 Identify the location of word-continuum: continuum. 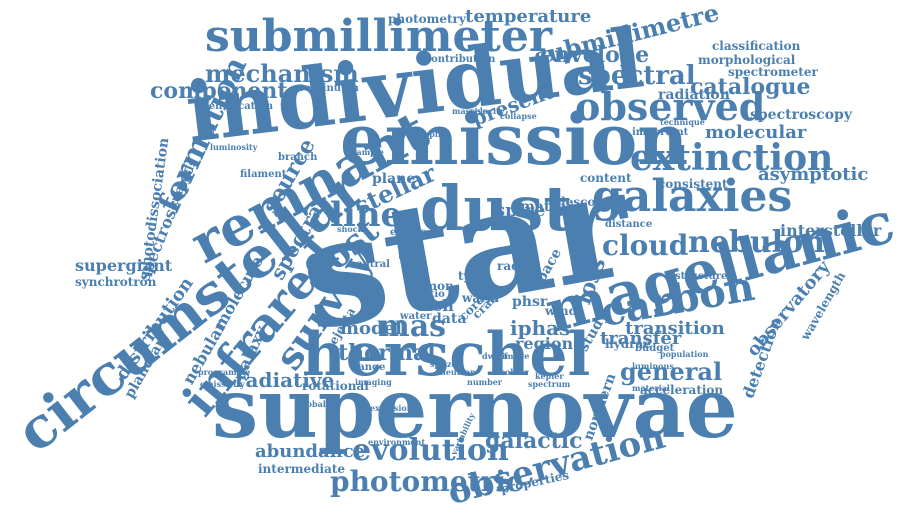
(328, 88).